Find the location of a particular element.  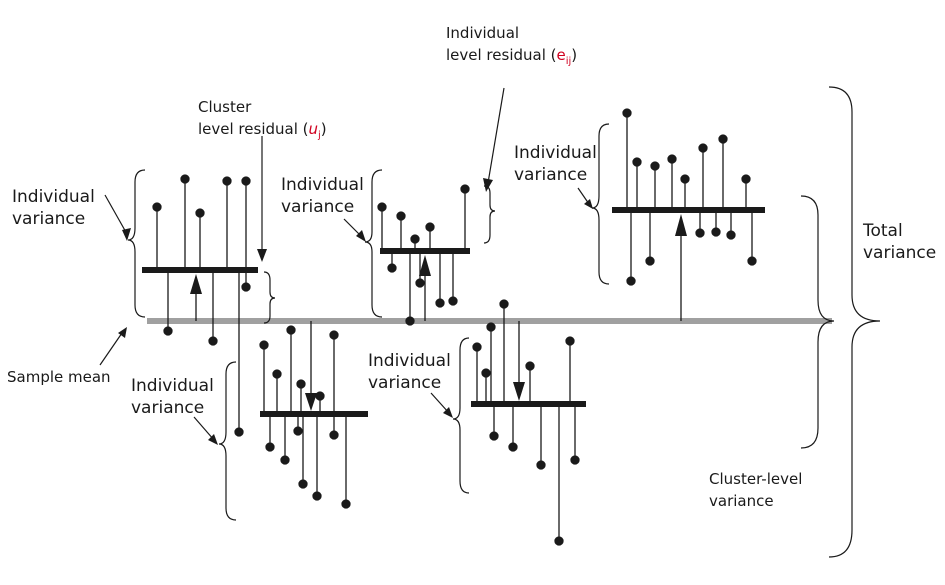

individual-variance-label-4: Individual variance is located at coordinates (172, 397).